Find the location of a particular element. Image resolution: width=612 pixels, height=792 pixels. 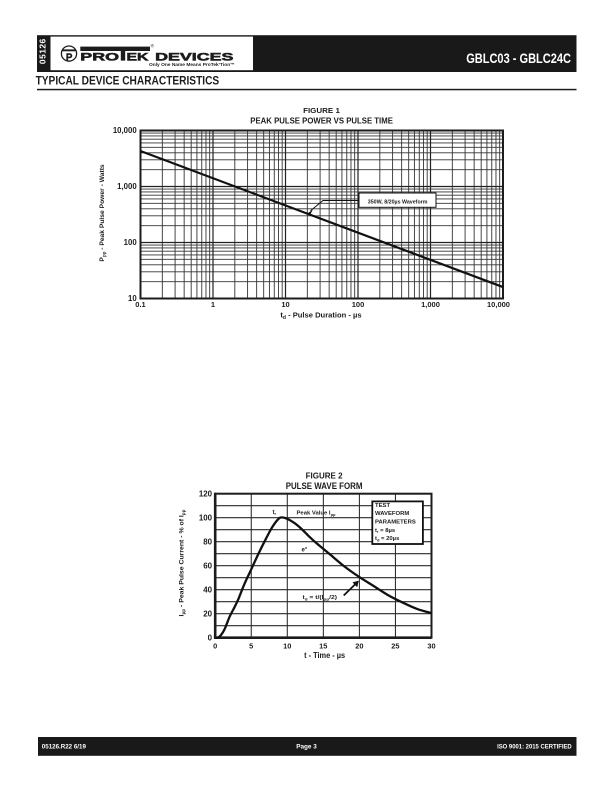

svg-text: 80 is located at coordinates (207, 542).